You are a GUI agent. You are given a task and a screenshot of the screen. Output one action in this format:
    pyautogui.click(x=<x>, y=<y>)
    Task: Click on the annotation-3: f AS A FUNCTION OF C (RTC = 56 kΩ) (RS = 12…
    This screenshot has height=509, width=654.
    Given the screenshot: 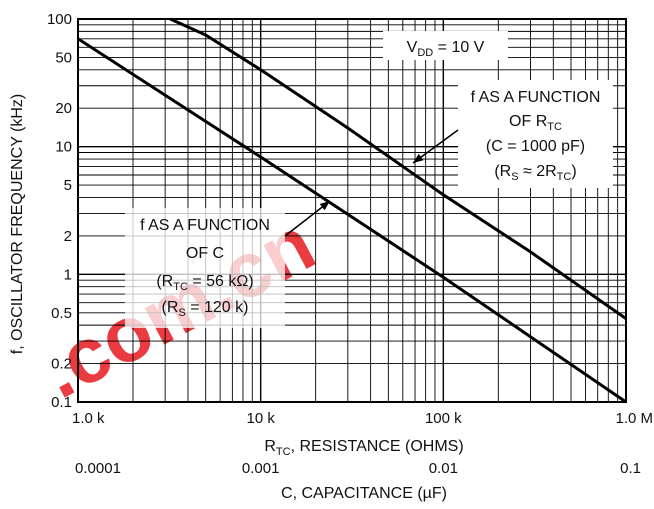 What is the action you would take?
    pyautogui.click(x=205, y=268)
    